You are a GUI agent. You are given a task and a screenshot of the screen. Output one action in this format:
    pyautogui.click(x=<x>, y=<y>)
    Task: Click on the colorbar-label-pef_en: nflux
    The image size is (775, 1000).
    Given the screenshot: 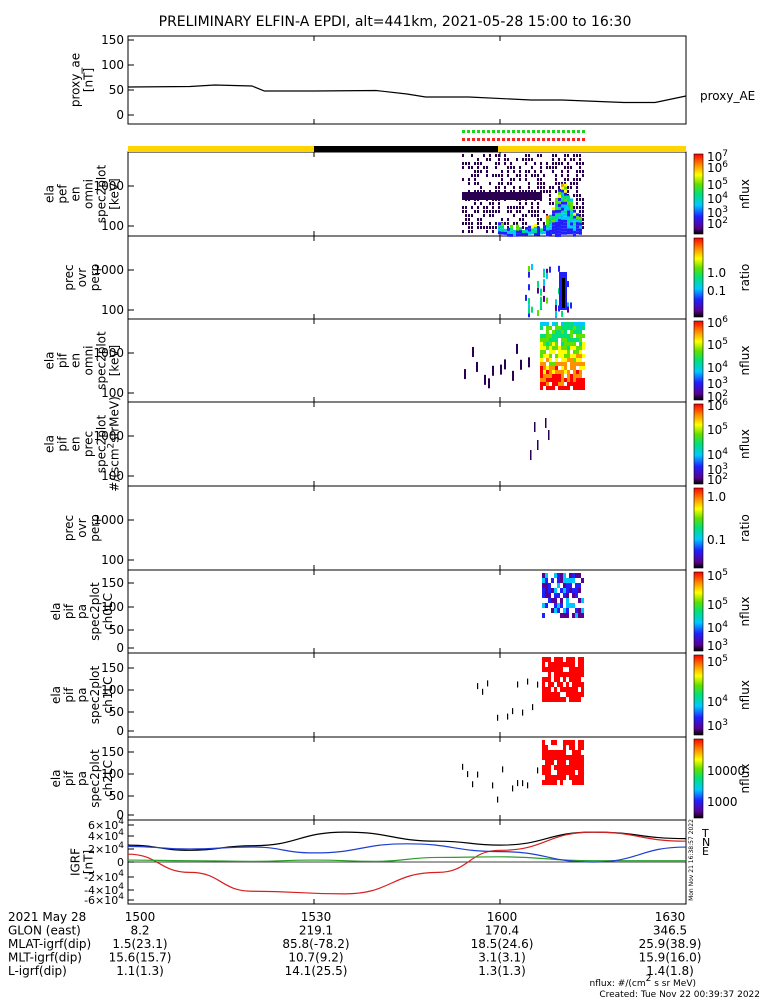 What is the action you would take?
    pyautogui.click(x=745, y=194)
    